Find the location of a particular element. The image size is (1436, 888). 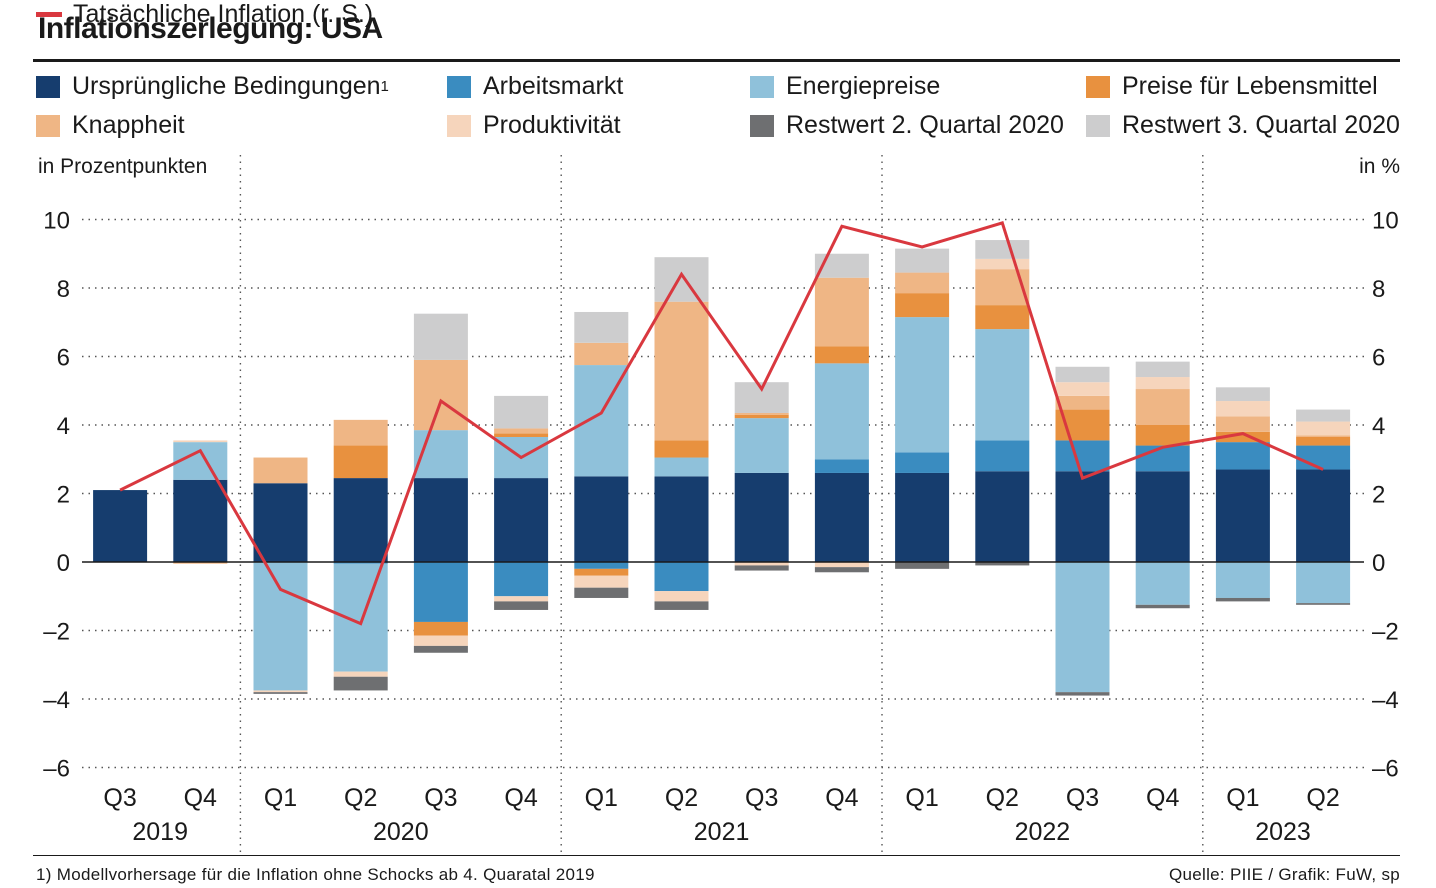

y-tick-label-right: 2 is located at coordinates (1378, 495).